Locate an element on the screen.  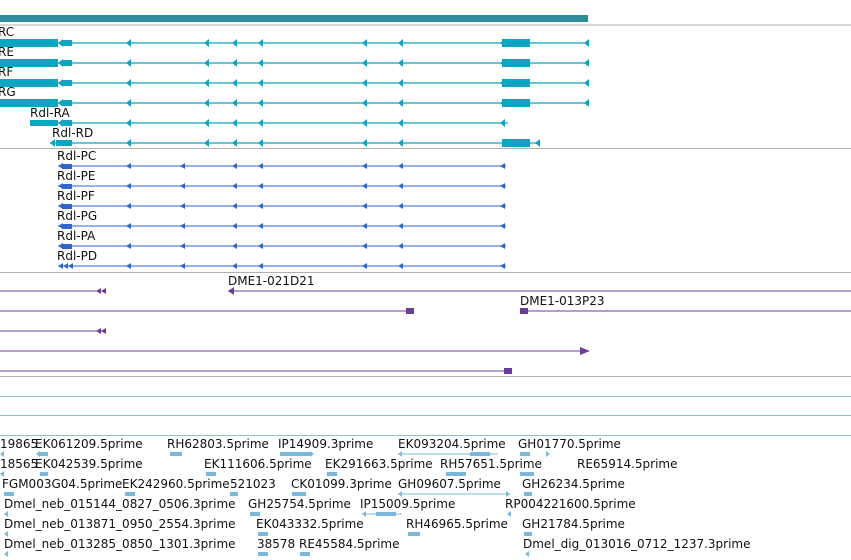
region-scale-bar is located at coordinates (294, 18).